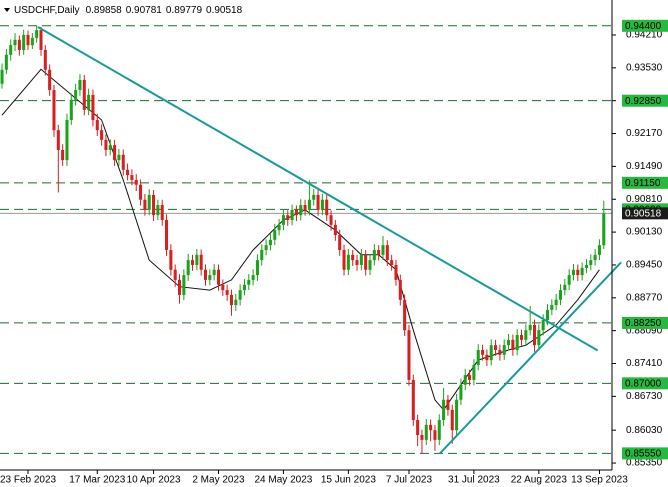  Describe the element at coordinates (224, 10) in the screenshot. I see `close-value: 0.90518` at that location.